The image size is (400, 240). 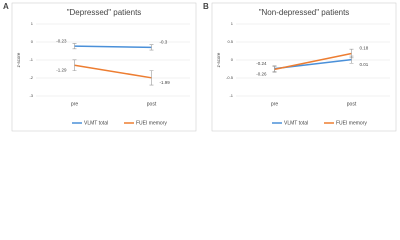 What do you see at coordinates (261, 74) in the screenshot?
I see `data-label: -0.26` at bounding box center [261, 74].